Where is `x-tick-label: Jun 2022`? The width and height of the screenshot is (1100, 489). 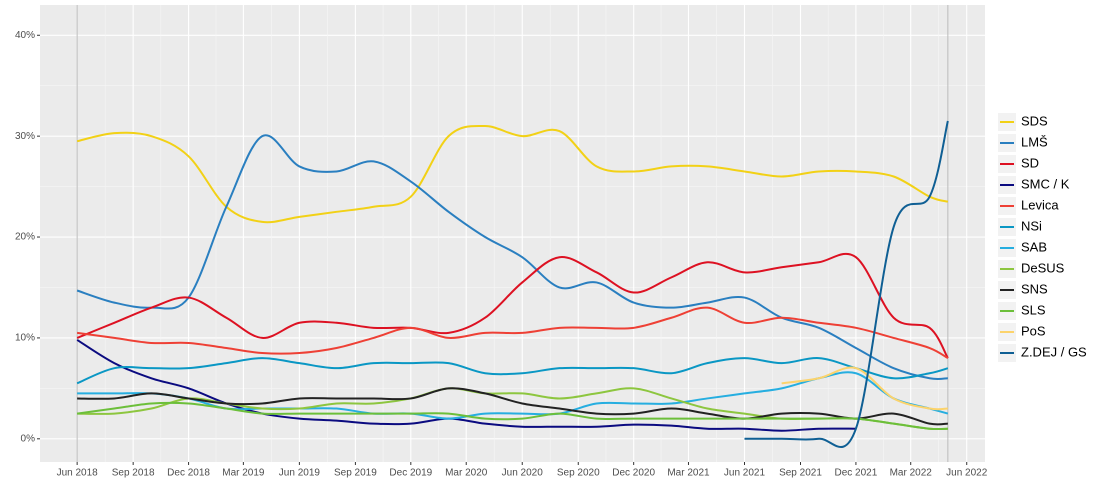 x-tick-label: Jun 2022 is located at coordinates (967, 473).